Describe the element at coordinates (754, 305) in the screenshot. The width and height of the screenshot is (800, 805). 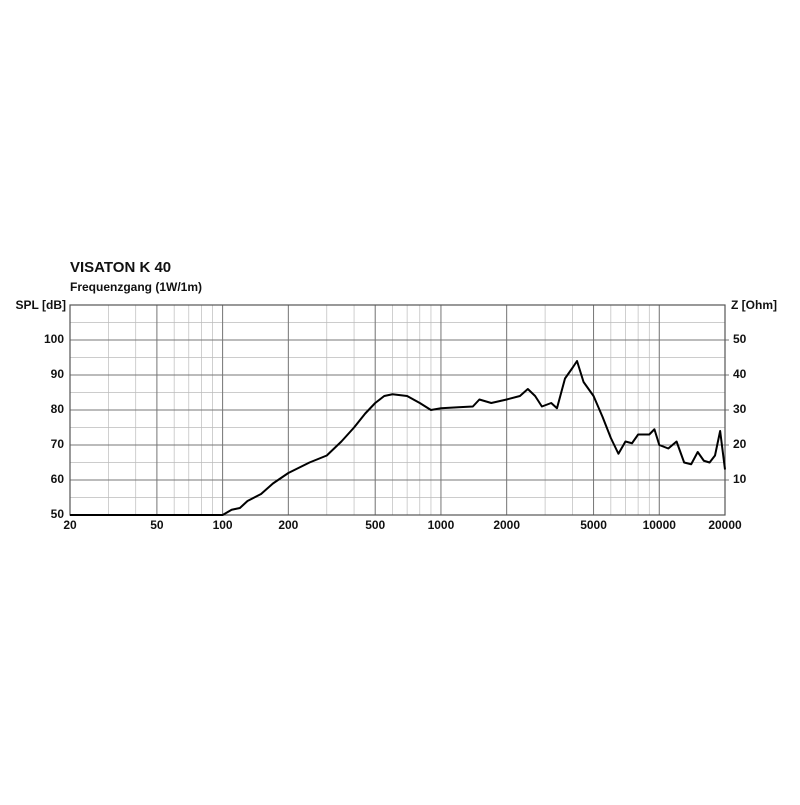
I see `y2-axis-label: Z [Ohm]` at that location.